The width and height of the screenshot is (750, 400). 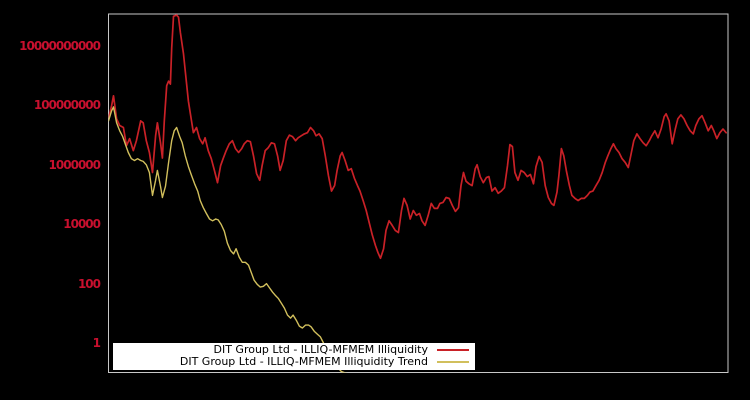 I want to click on y-axis-tick-label: 10000000000, so click(x=60, y=46).